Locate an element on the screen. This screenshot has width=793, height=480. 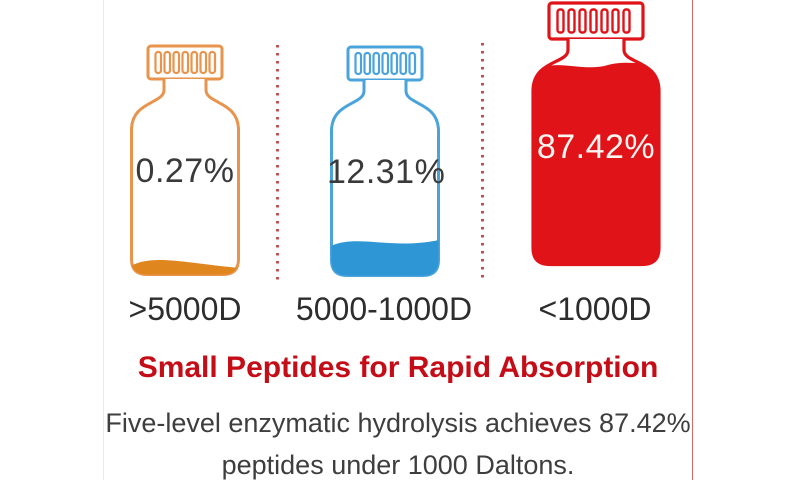
liquid-trace is located at coordinates (185, 267).